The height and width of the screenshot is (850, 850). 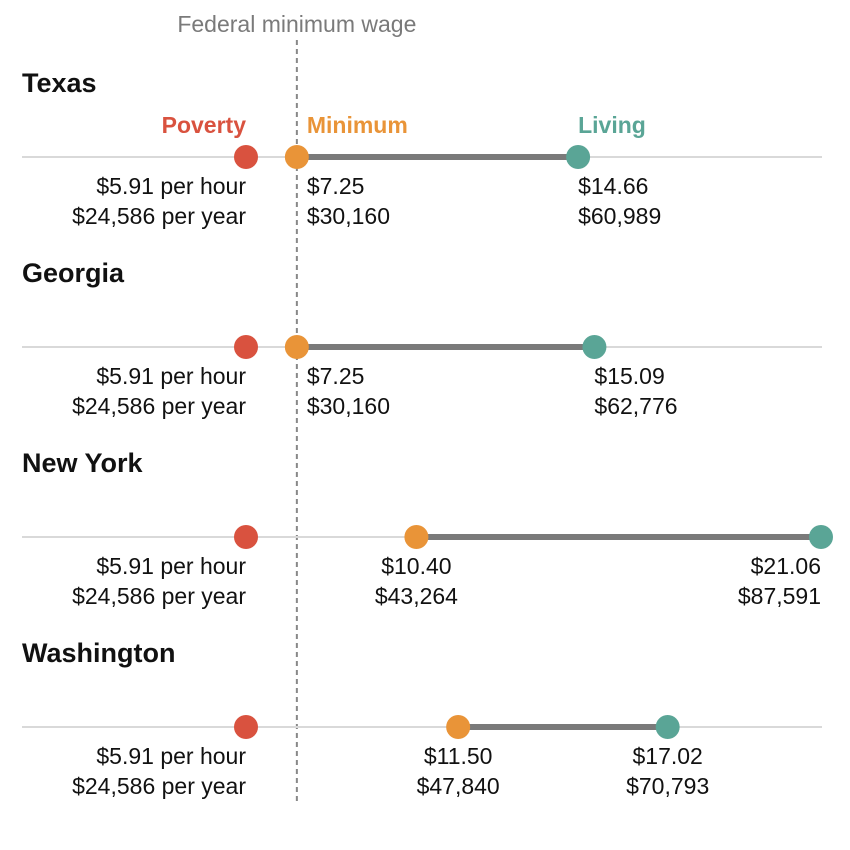 I want to click on federal-minimum-wage-label: Federal minimum wage, so click(x=296, y=24).